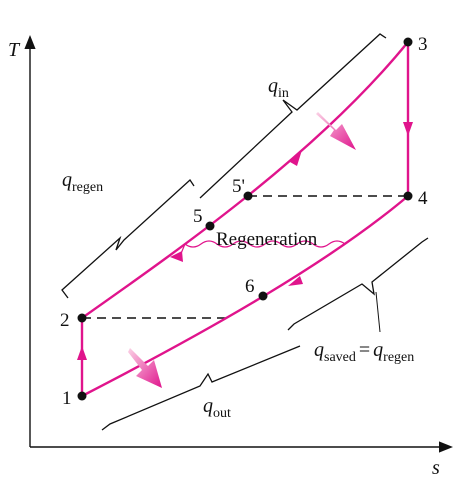 The image size is (474, 486). Describe the element at coordinates (293, 116) in the screenshot. I see `brace-q-in` at that location.